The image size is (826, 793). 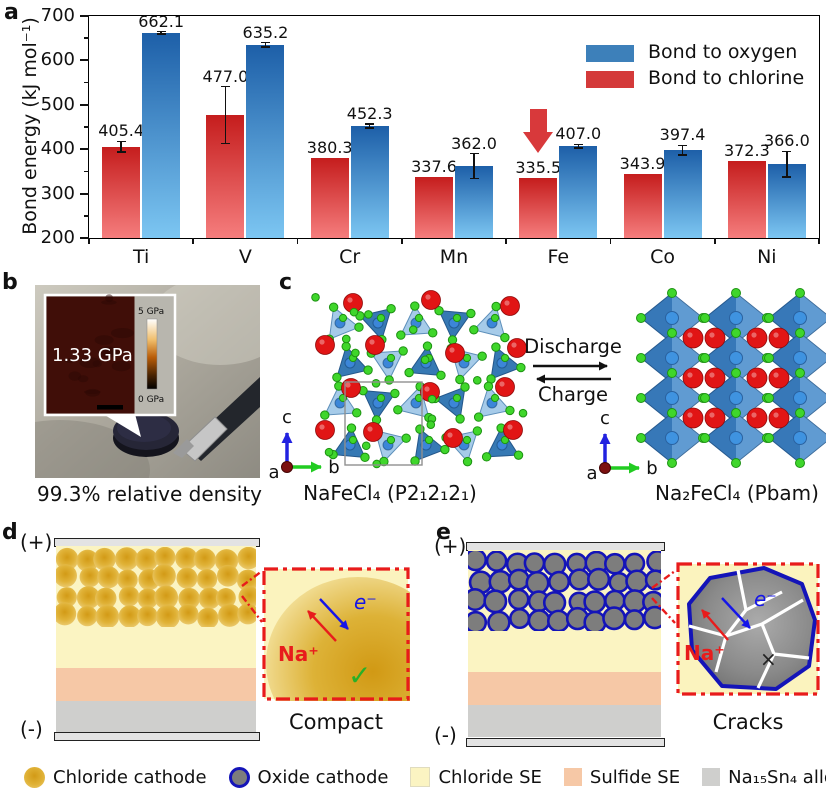 What do you see at coordinates (333, 467) in the screenshot?
I see `b-axis-label: b` at bounding box center [333, 467].